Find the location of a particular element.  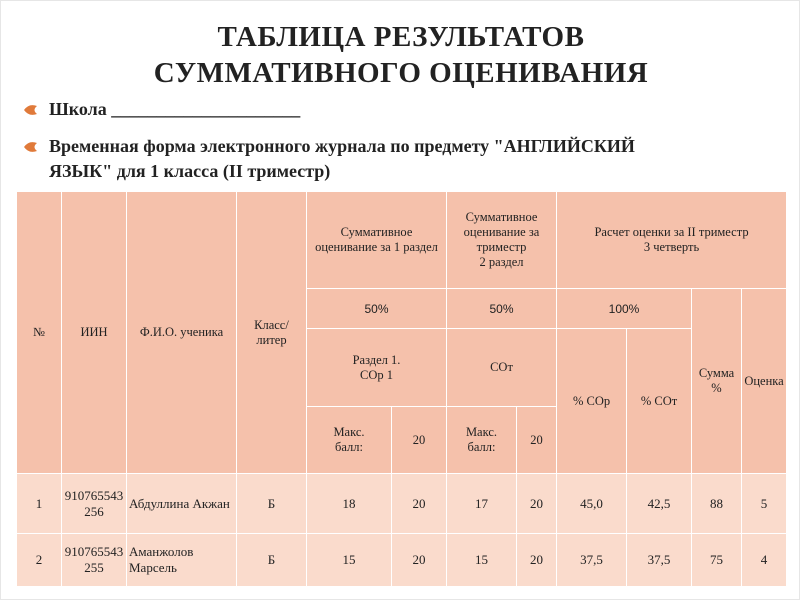

header-cell: Сумма % is located at coordinates (717, 381).